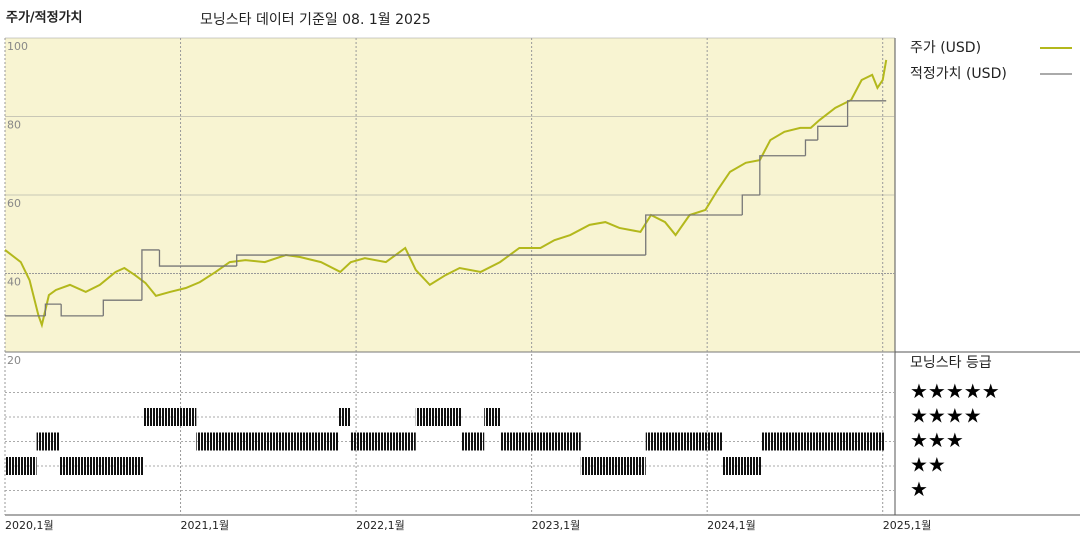 The image size is (1080, 540). I want to click on legend-label: 적정가치 (USD), so click(958, 74).